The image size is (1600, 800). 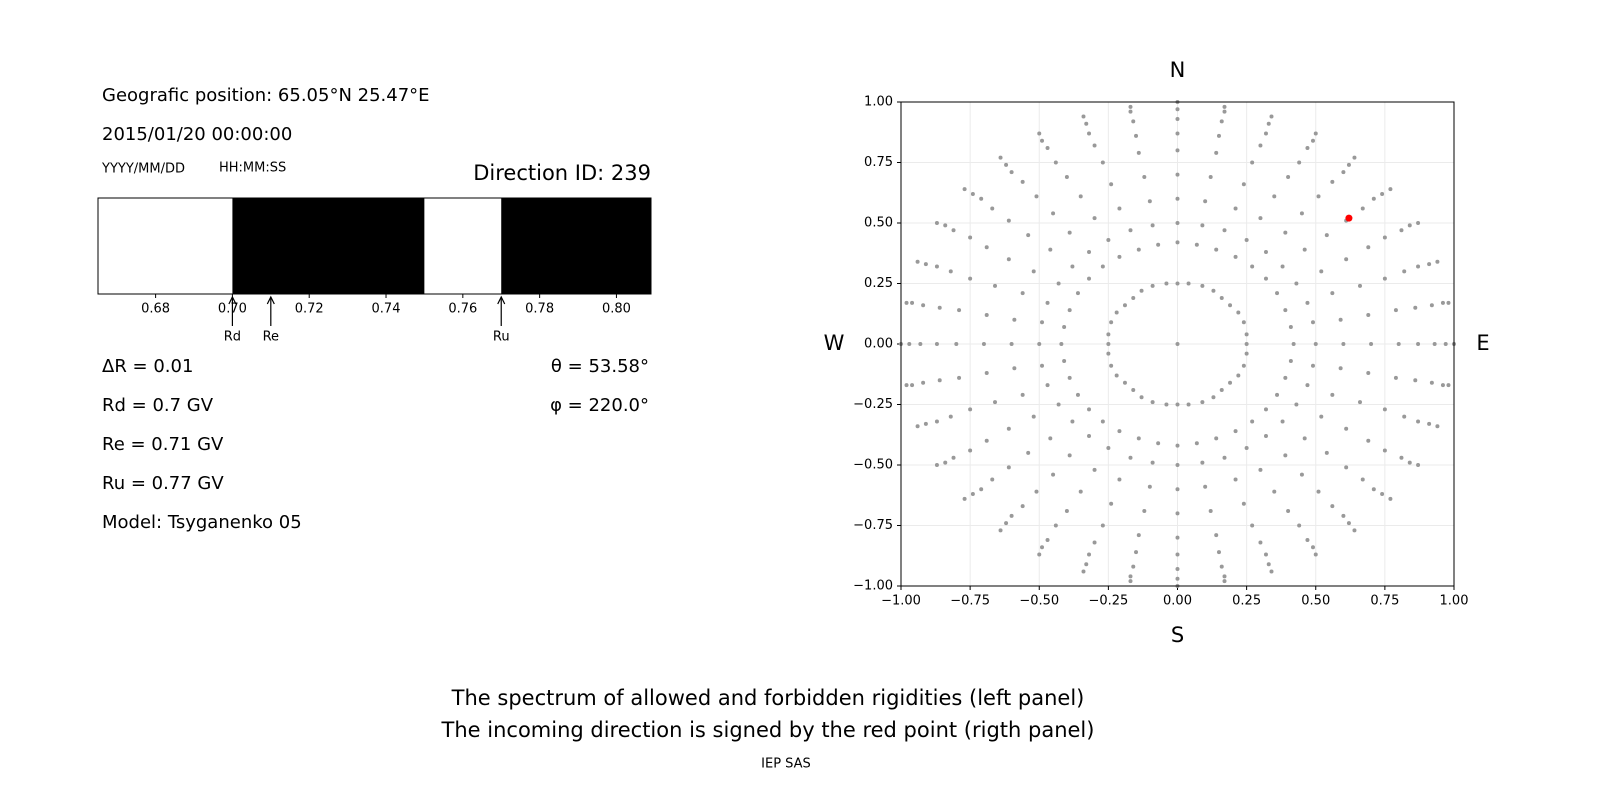 I want to click on marker-label: Ru, so click(x=501, y=337).